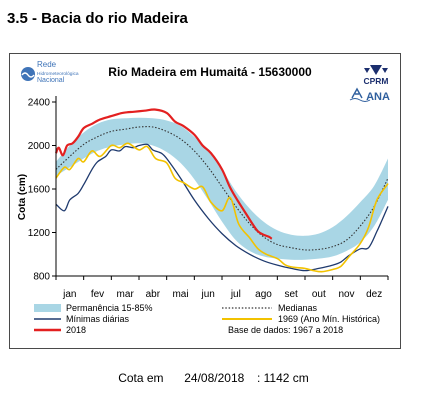 This screenshot has height=401, width=427. What do you see at coordinates (97, 18) in the screenshot?
I see `section-title: 3.5 - Bacia do rio Madeira` at bounding box center [97, 18].